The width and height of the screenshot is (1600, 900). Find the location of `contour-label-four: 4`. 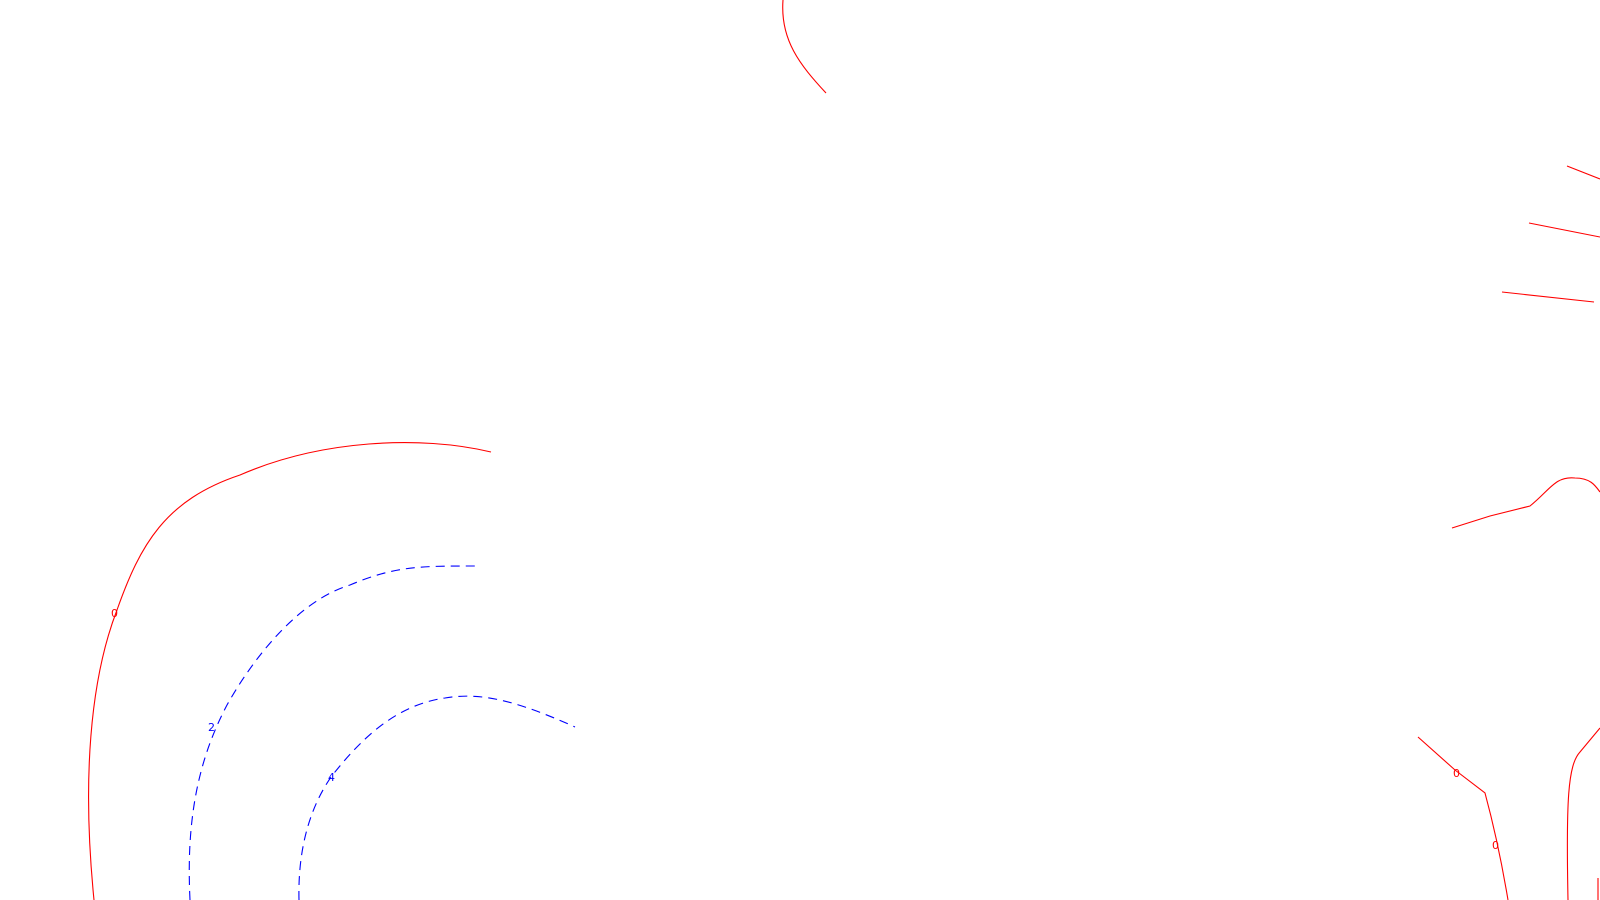

contour-label-four: 4 is located at coordinates (331, 777).